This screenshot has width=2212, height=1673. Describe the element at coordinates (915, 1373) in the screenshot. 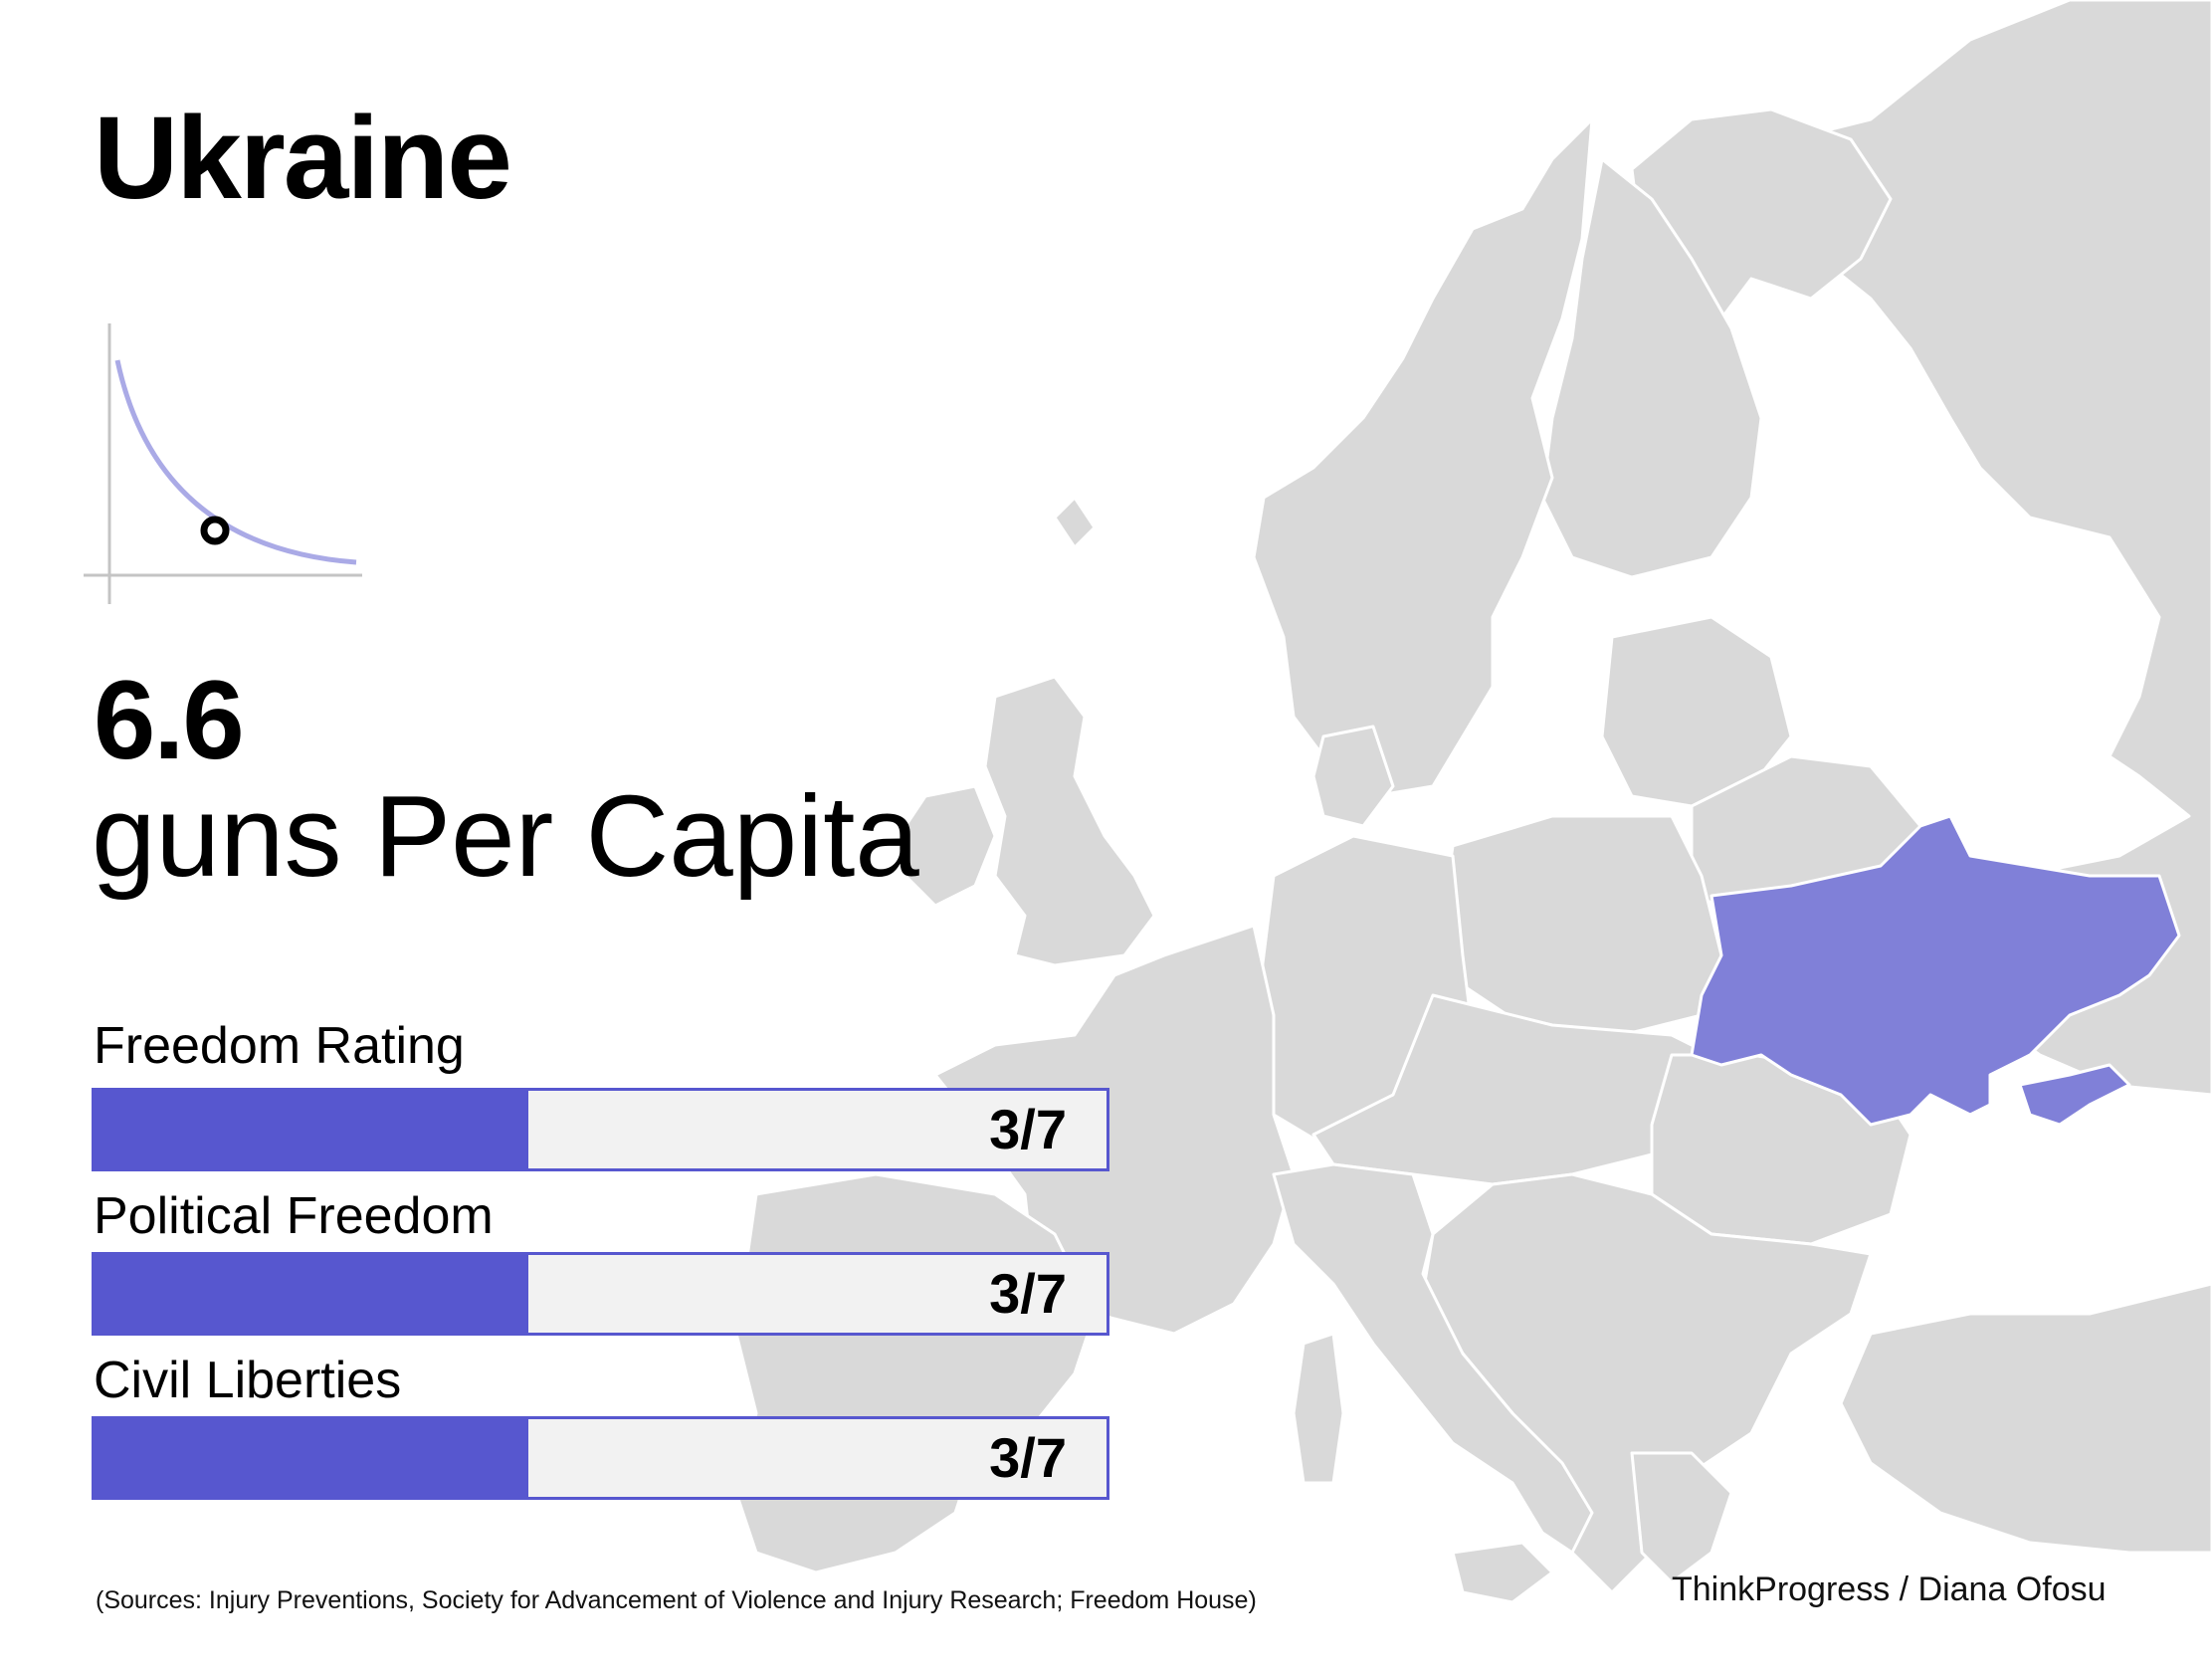

I see `map-land-iberia` at that location.